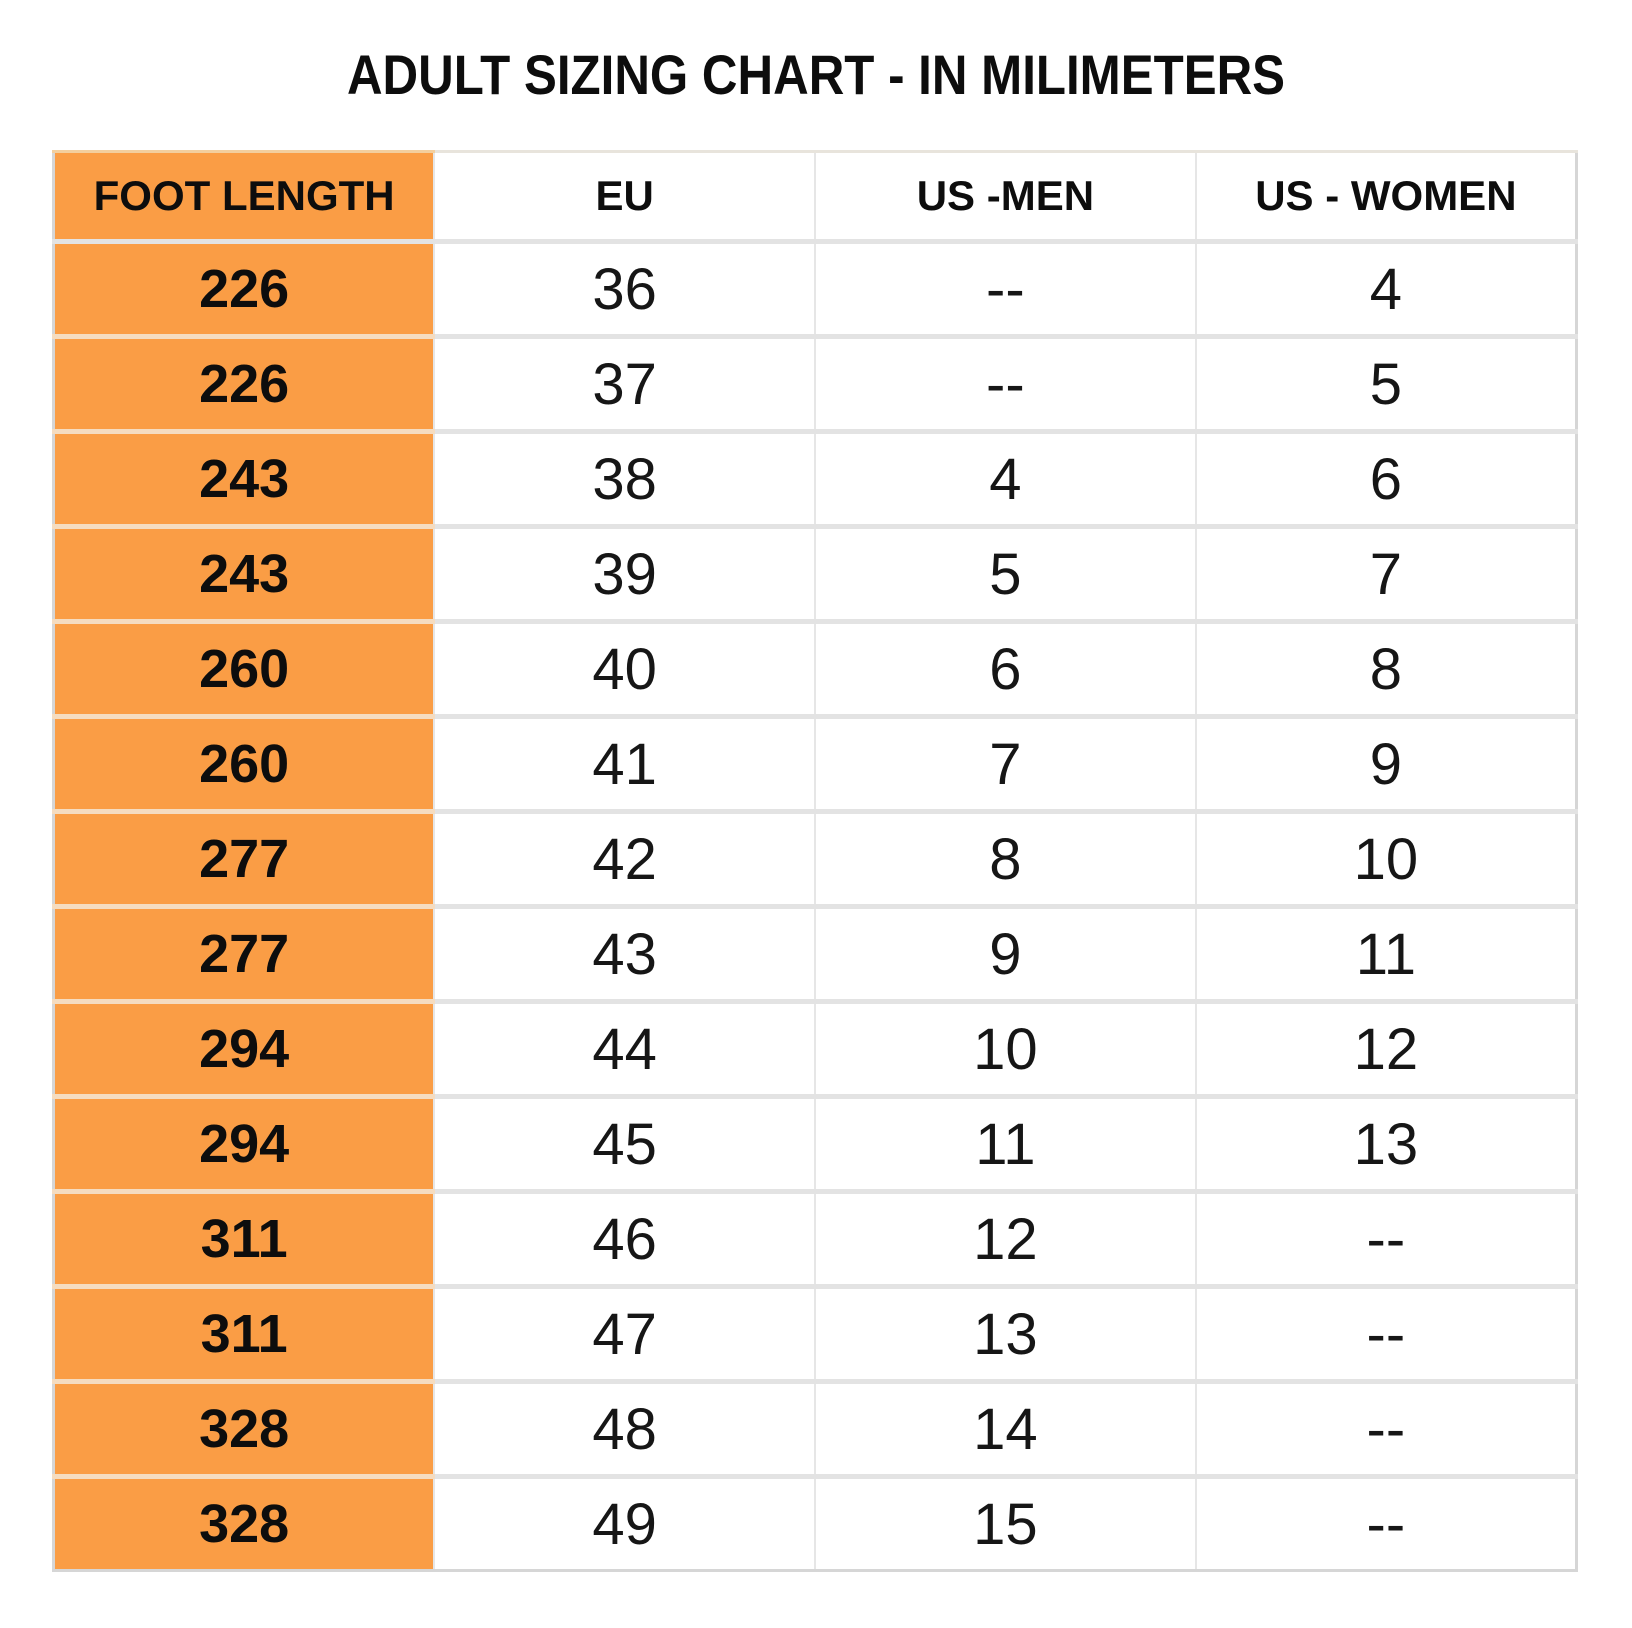  Describe the element at coordinates (1386, 860) in the screenshot. I see `us-women-cell: 10` at that location.